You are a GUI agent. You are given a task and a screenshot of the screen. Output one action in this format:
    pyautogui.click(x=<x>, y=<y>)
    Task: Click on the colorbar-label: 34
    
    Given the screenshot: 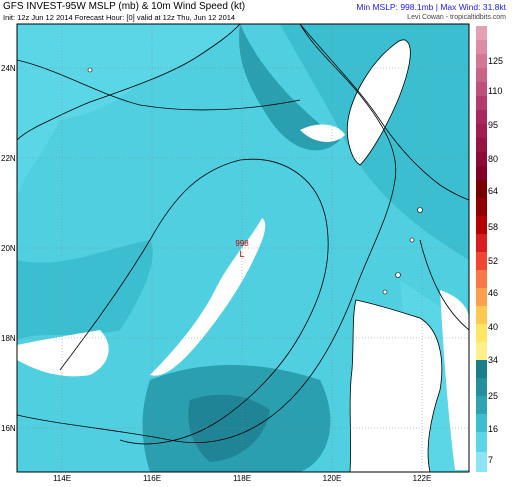 What is the action you would take?
    pyautogui.click(x=493, y=360)
    